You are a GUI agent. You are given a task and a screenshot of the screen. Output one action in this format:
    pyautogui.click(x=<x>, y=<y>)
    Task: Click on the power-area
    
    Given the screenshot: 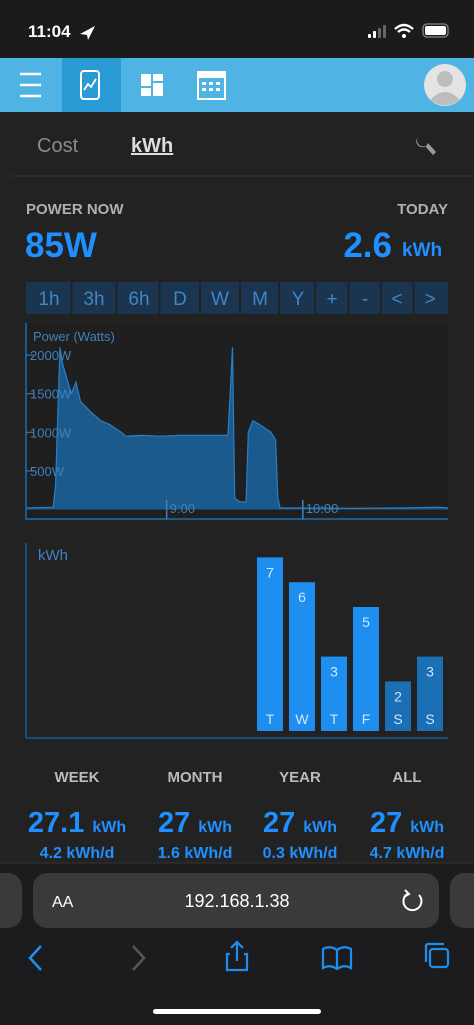 What is the action you would take?
    pyautogui.click(x=237, y=428)
    